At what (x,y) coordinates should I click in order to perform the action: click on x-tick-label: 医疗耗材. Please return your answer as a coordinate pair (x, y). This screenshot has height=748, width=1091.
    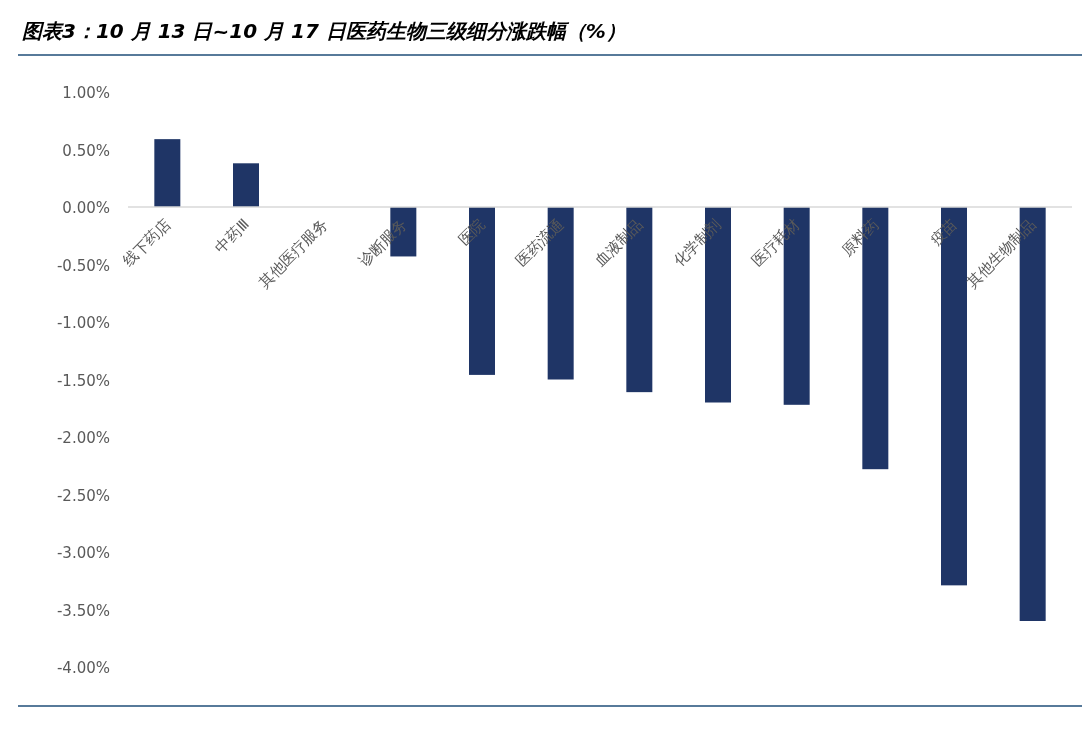
    Looking at the image, I should click on (776, 243).